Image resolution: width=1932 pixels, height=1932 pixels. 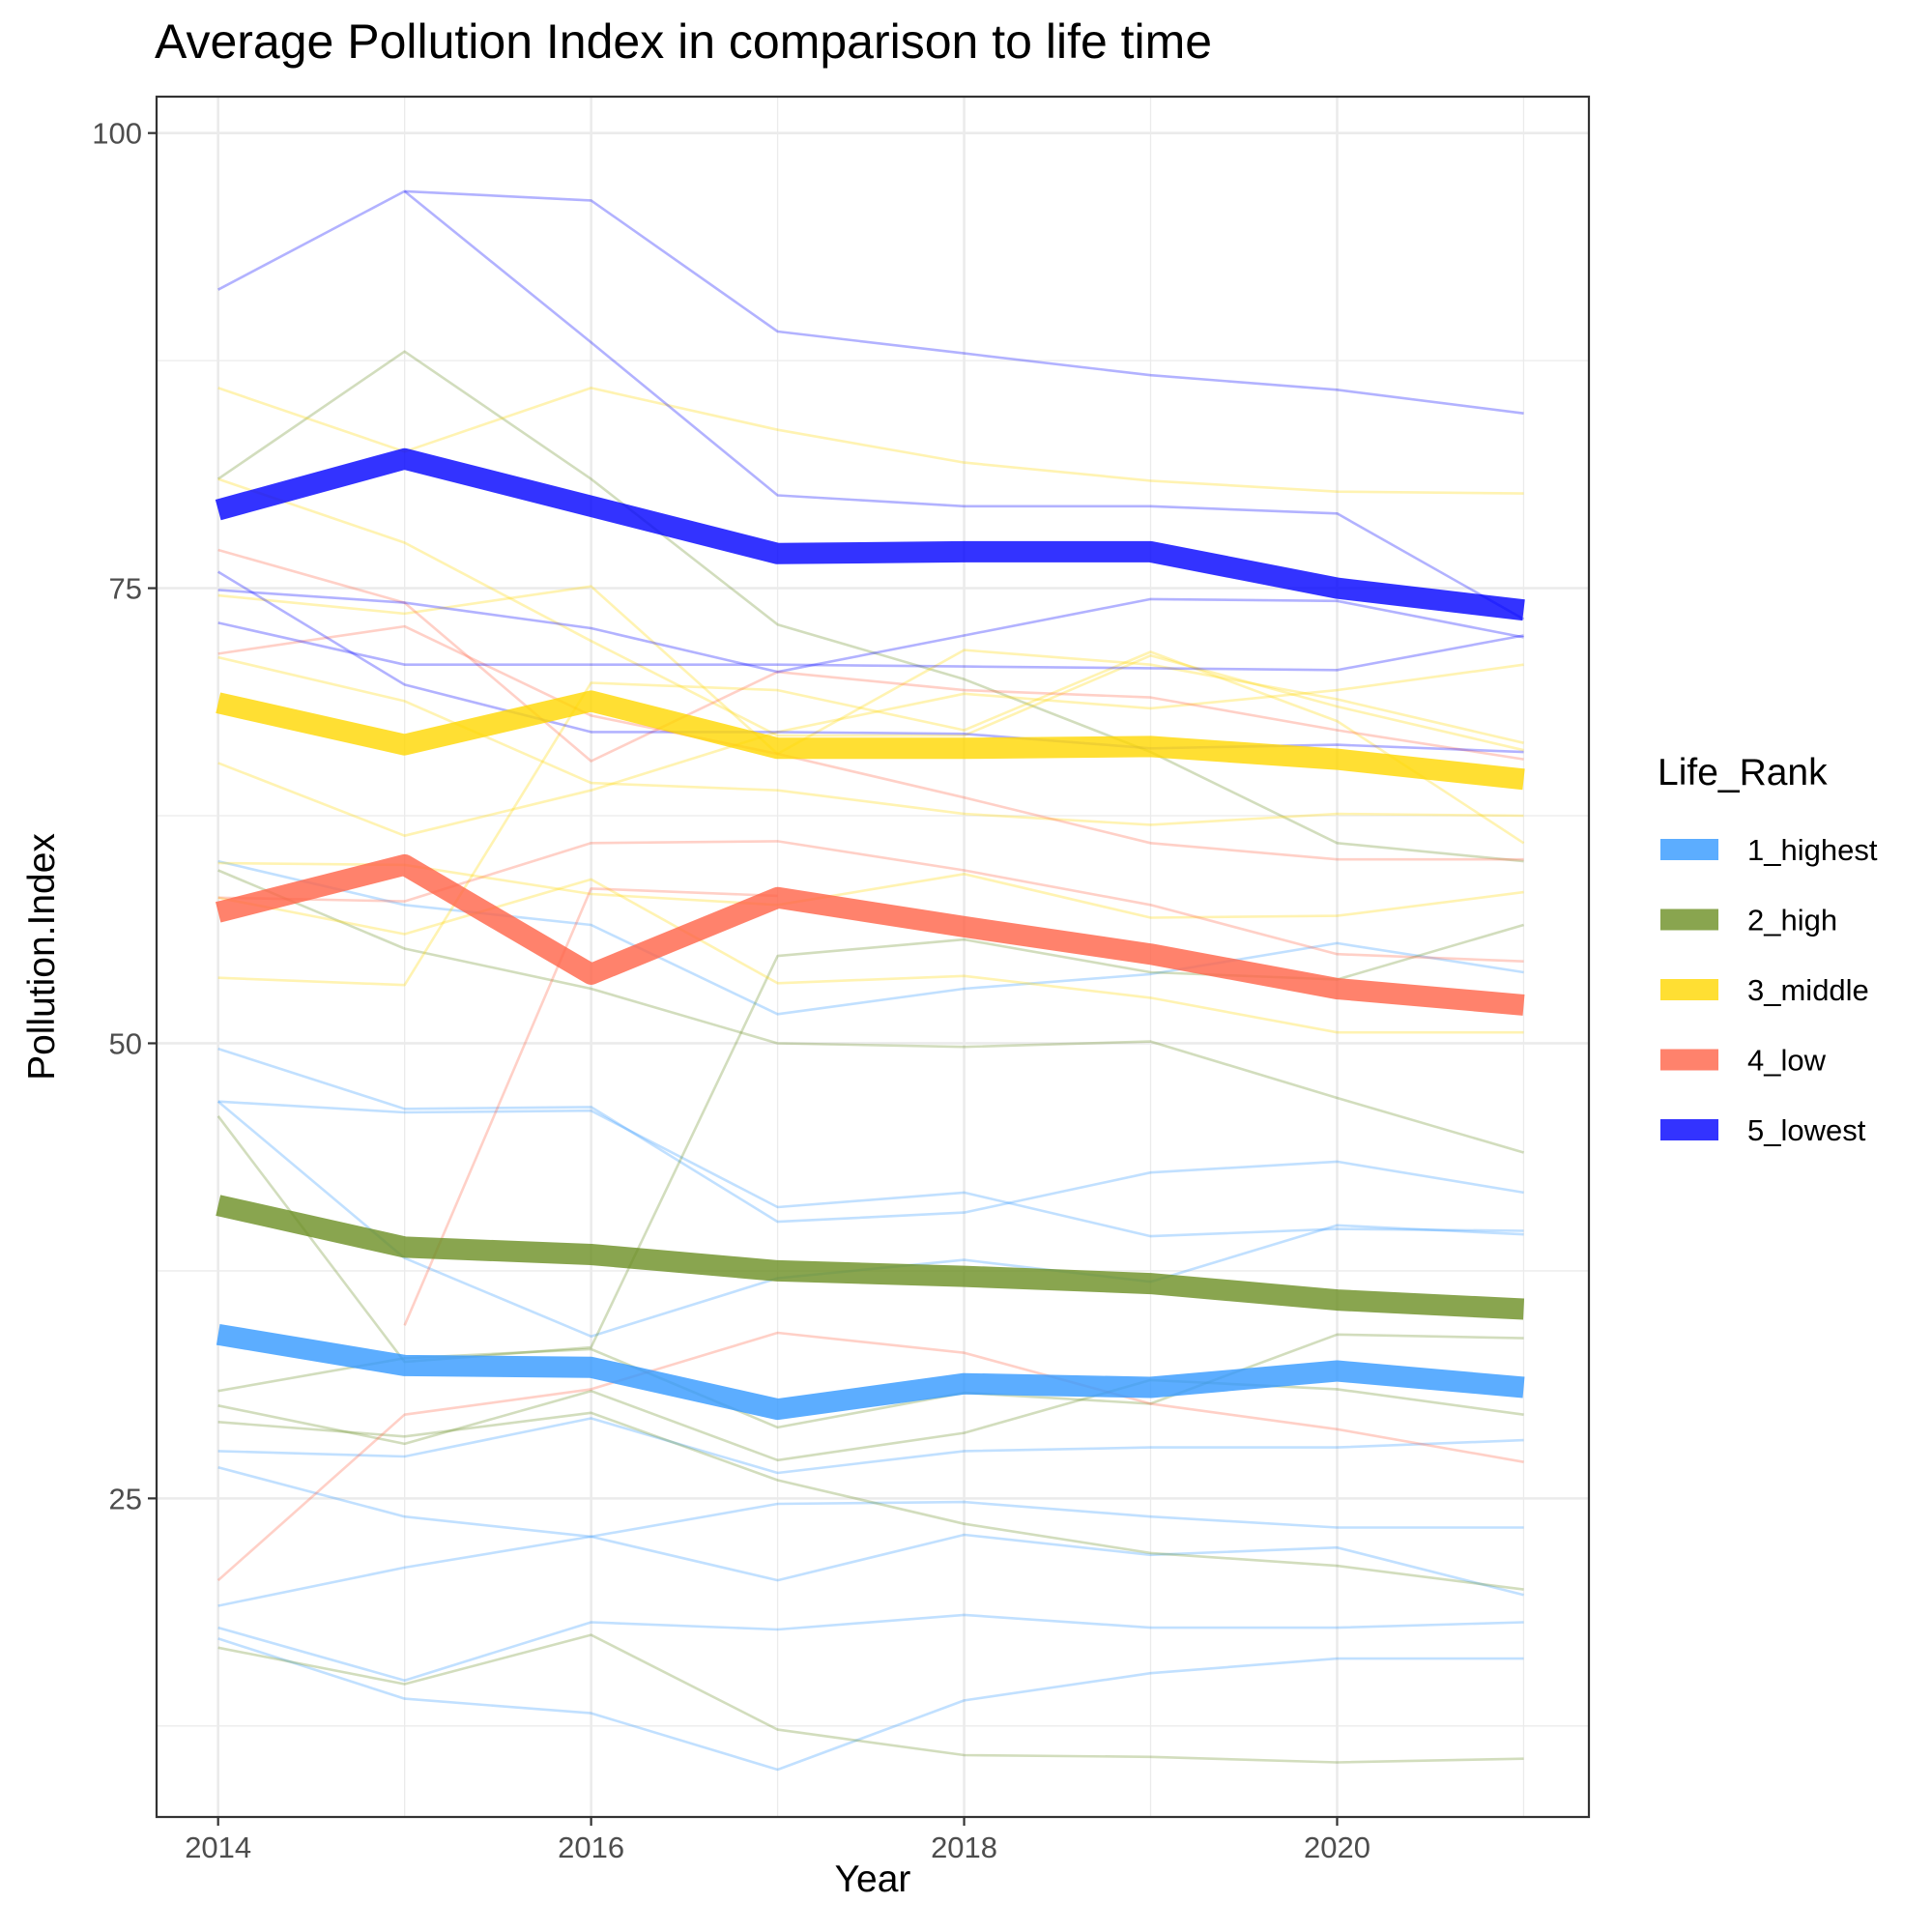 What do you see at coordinates (873, 1880) in the screenshot?
I see `x-axis-title: Year` at bounding box center [873, 1880].